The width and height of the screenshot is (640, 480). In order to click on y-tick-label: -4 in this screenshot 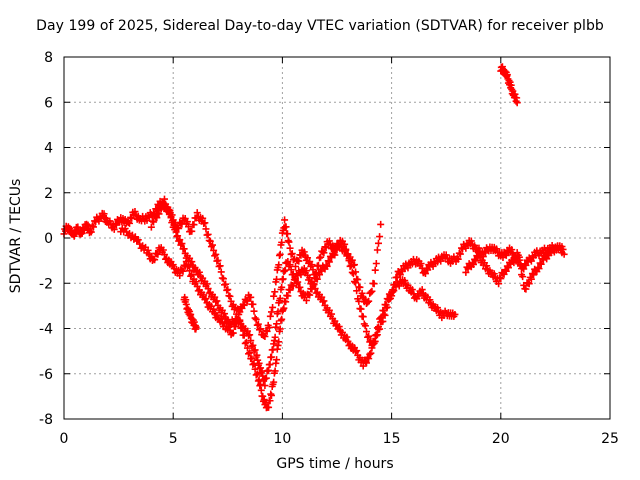, I will do `click(46, 330)`.